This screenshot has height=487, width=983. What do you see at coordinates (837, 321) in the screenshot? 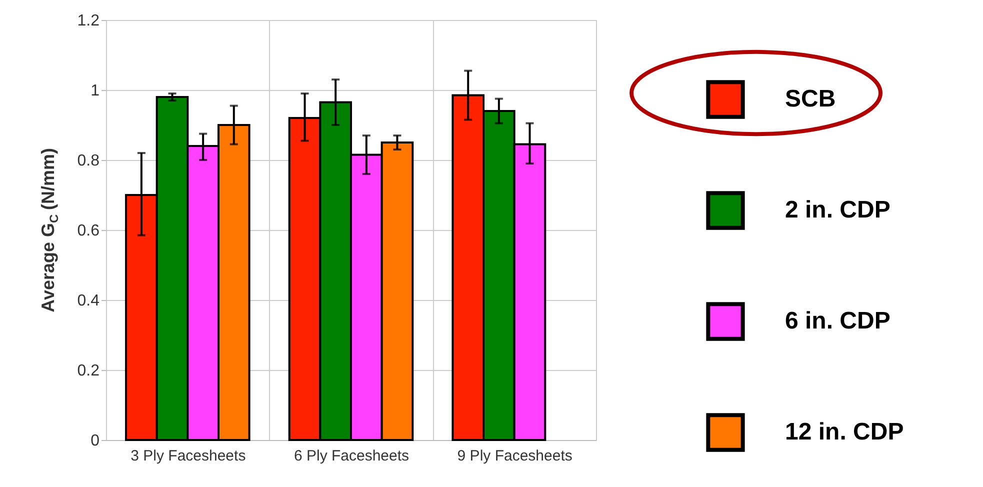
I see `legend-label: 6 in. CDP` at bounding box center [837, 321].